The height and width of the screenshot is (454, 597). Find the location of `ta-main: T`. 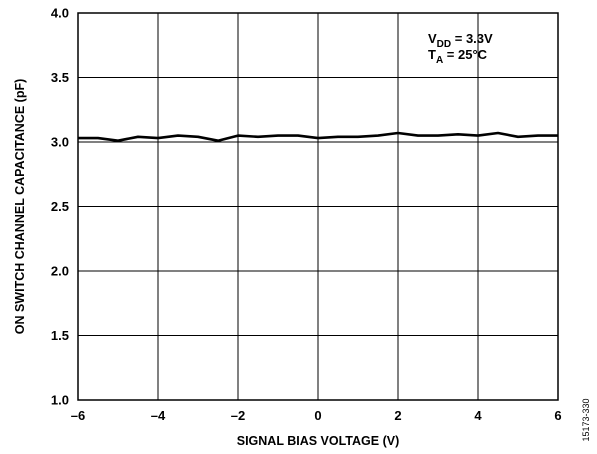

ta-main: T is located at coordinates (432, 54).